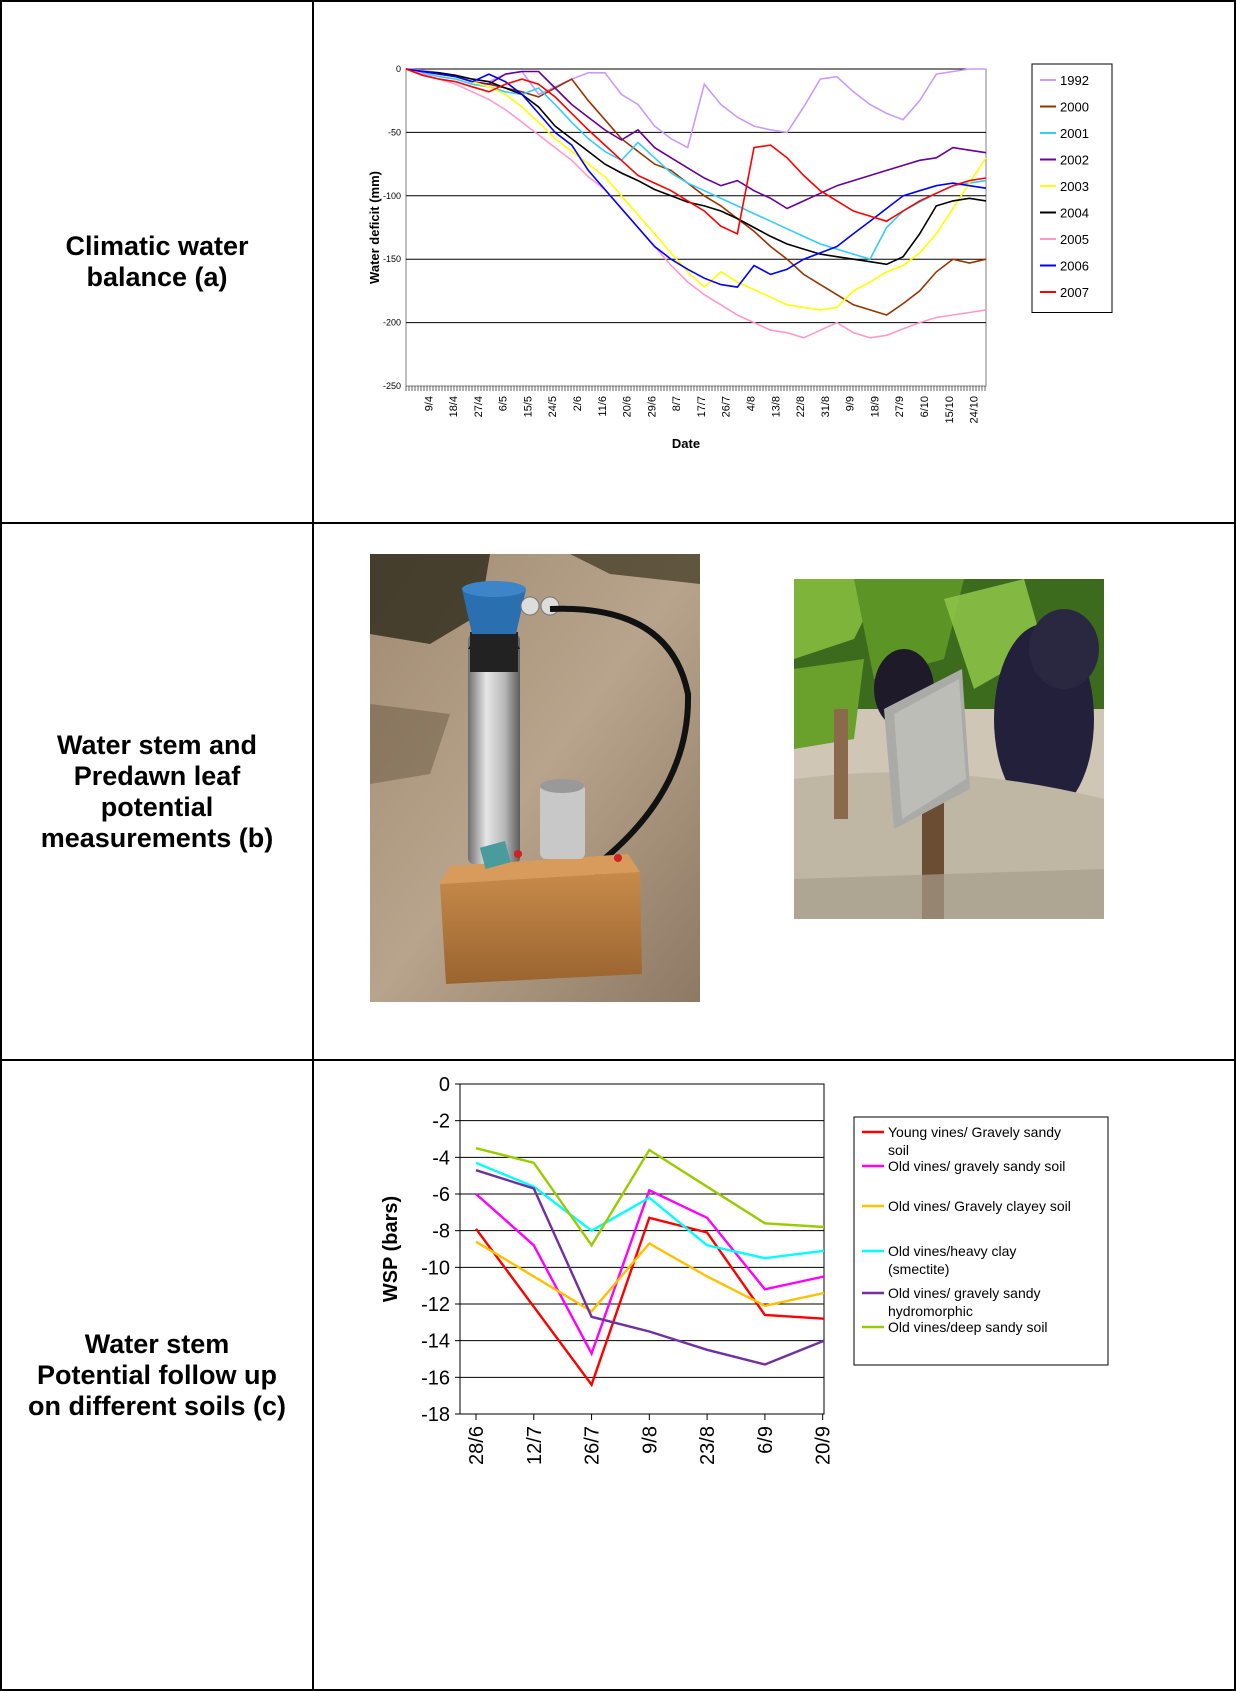 The image size is (1236, 1691). What do you see at coordinates (652, 406) in the screenshot?
I see `x-tick-label: 29/6` at bounding box center [652, 406].